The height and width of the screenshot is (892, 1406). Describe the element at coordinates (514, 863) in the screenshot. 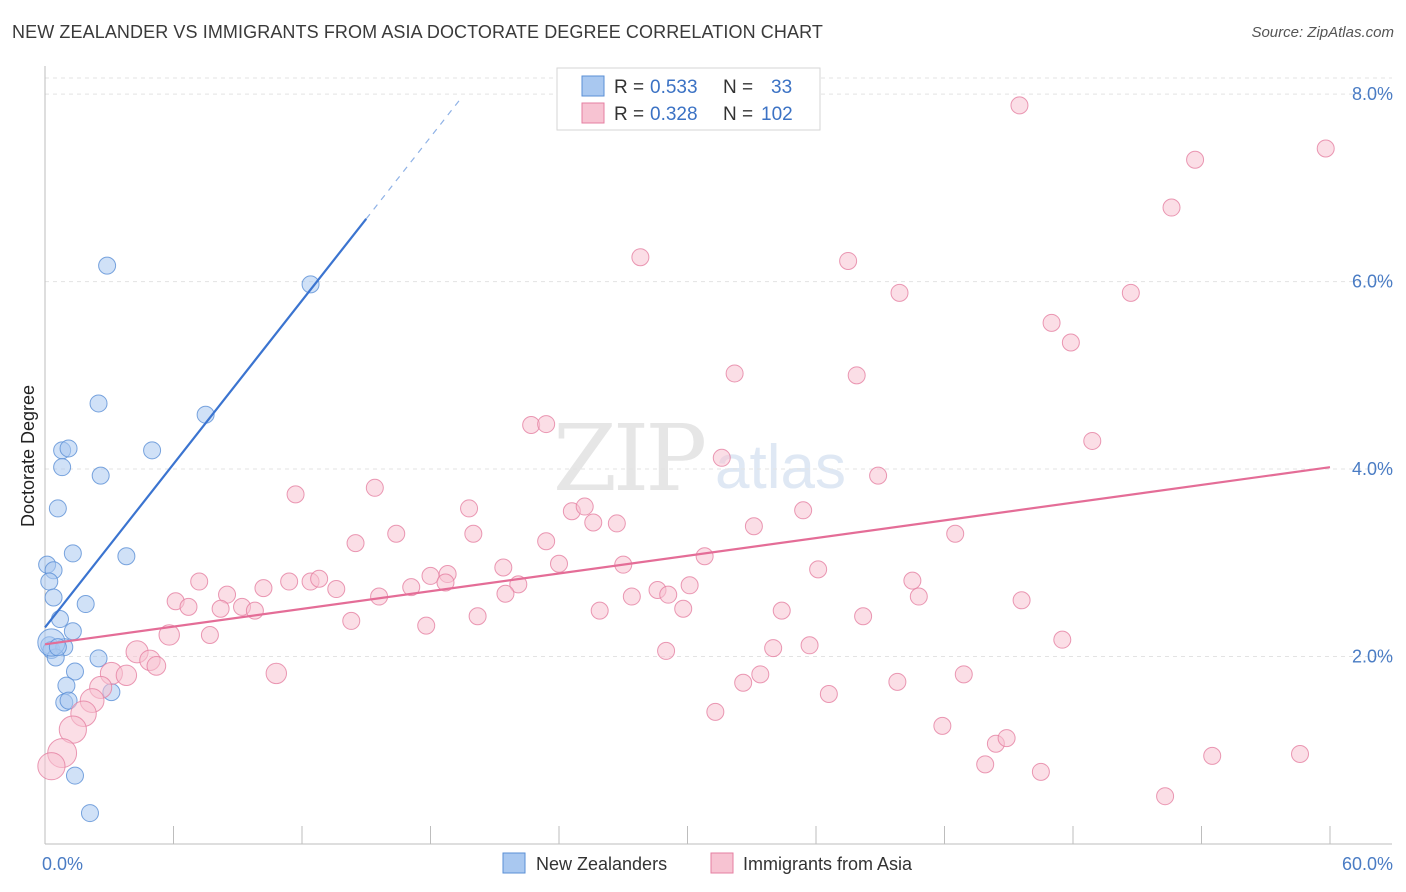

I see `bottom-legend-swatch-new-zealanders` at that location.